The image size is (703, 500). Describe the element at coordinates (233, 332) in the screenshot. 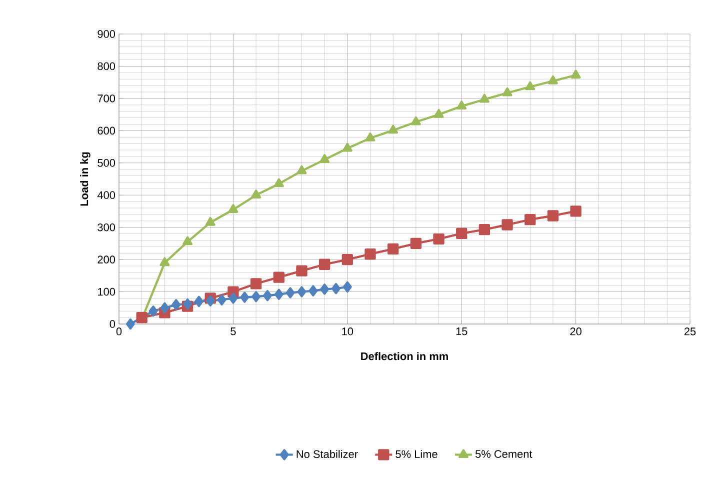

I see `x-tick-label: 5` at that location.